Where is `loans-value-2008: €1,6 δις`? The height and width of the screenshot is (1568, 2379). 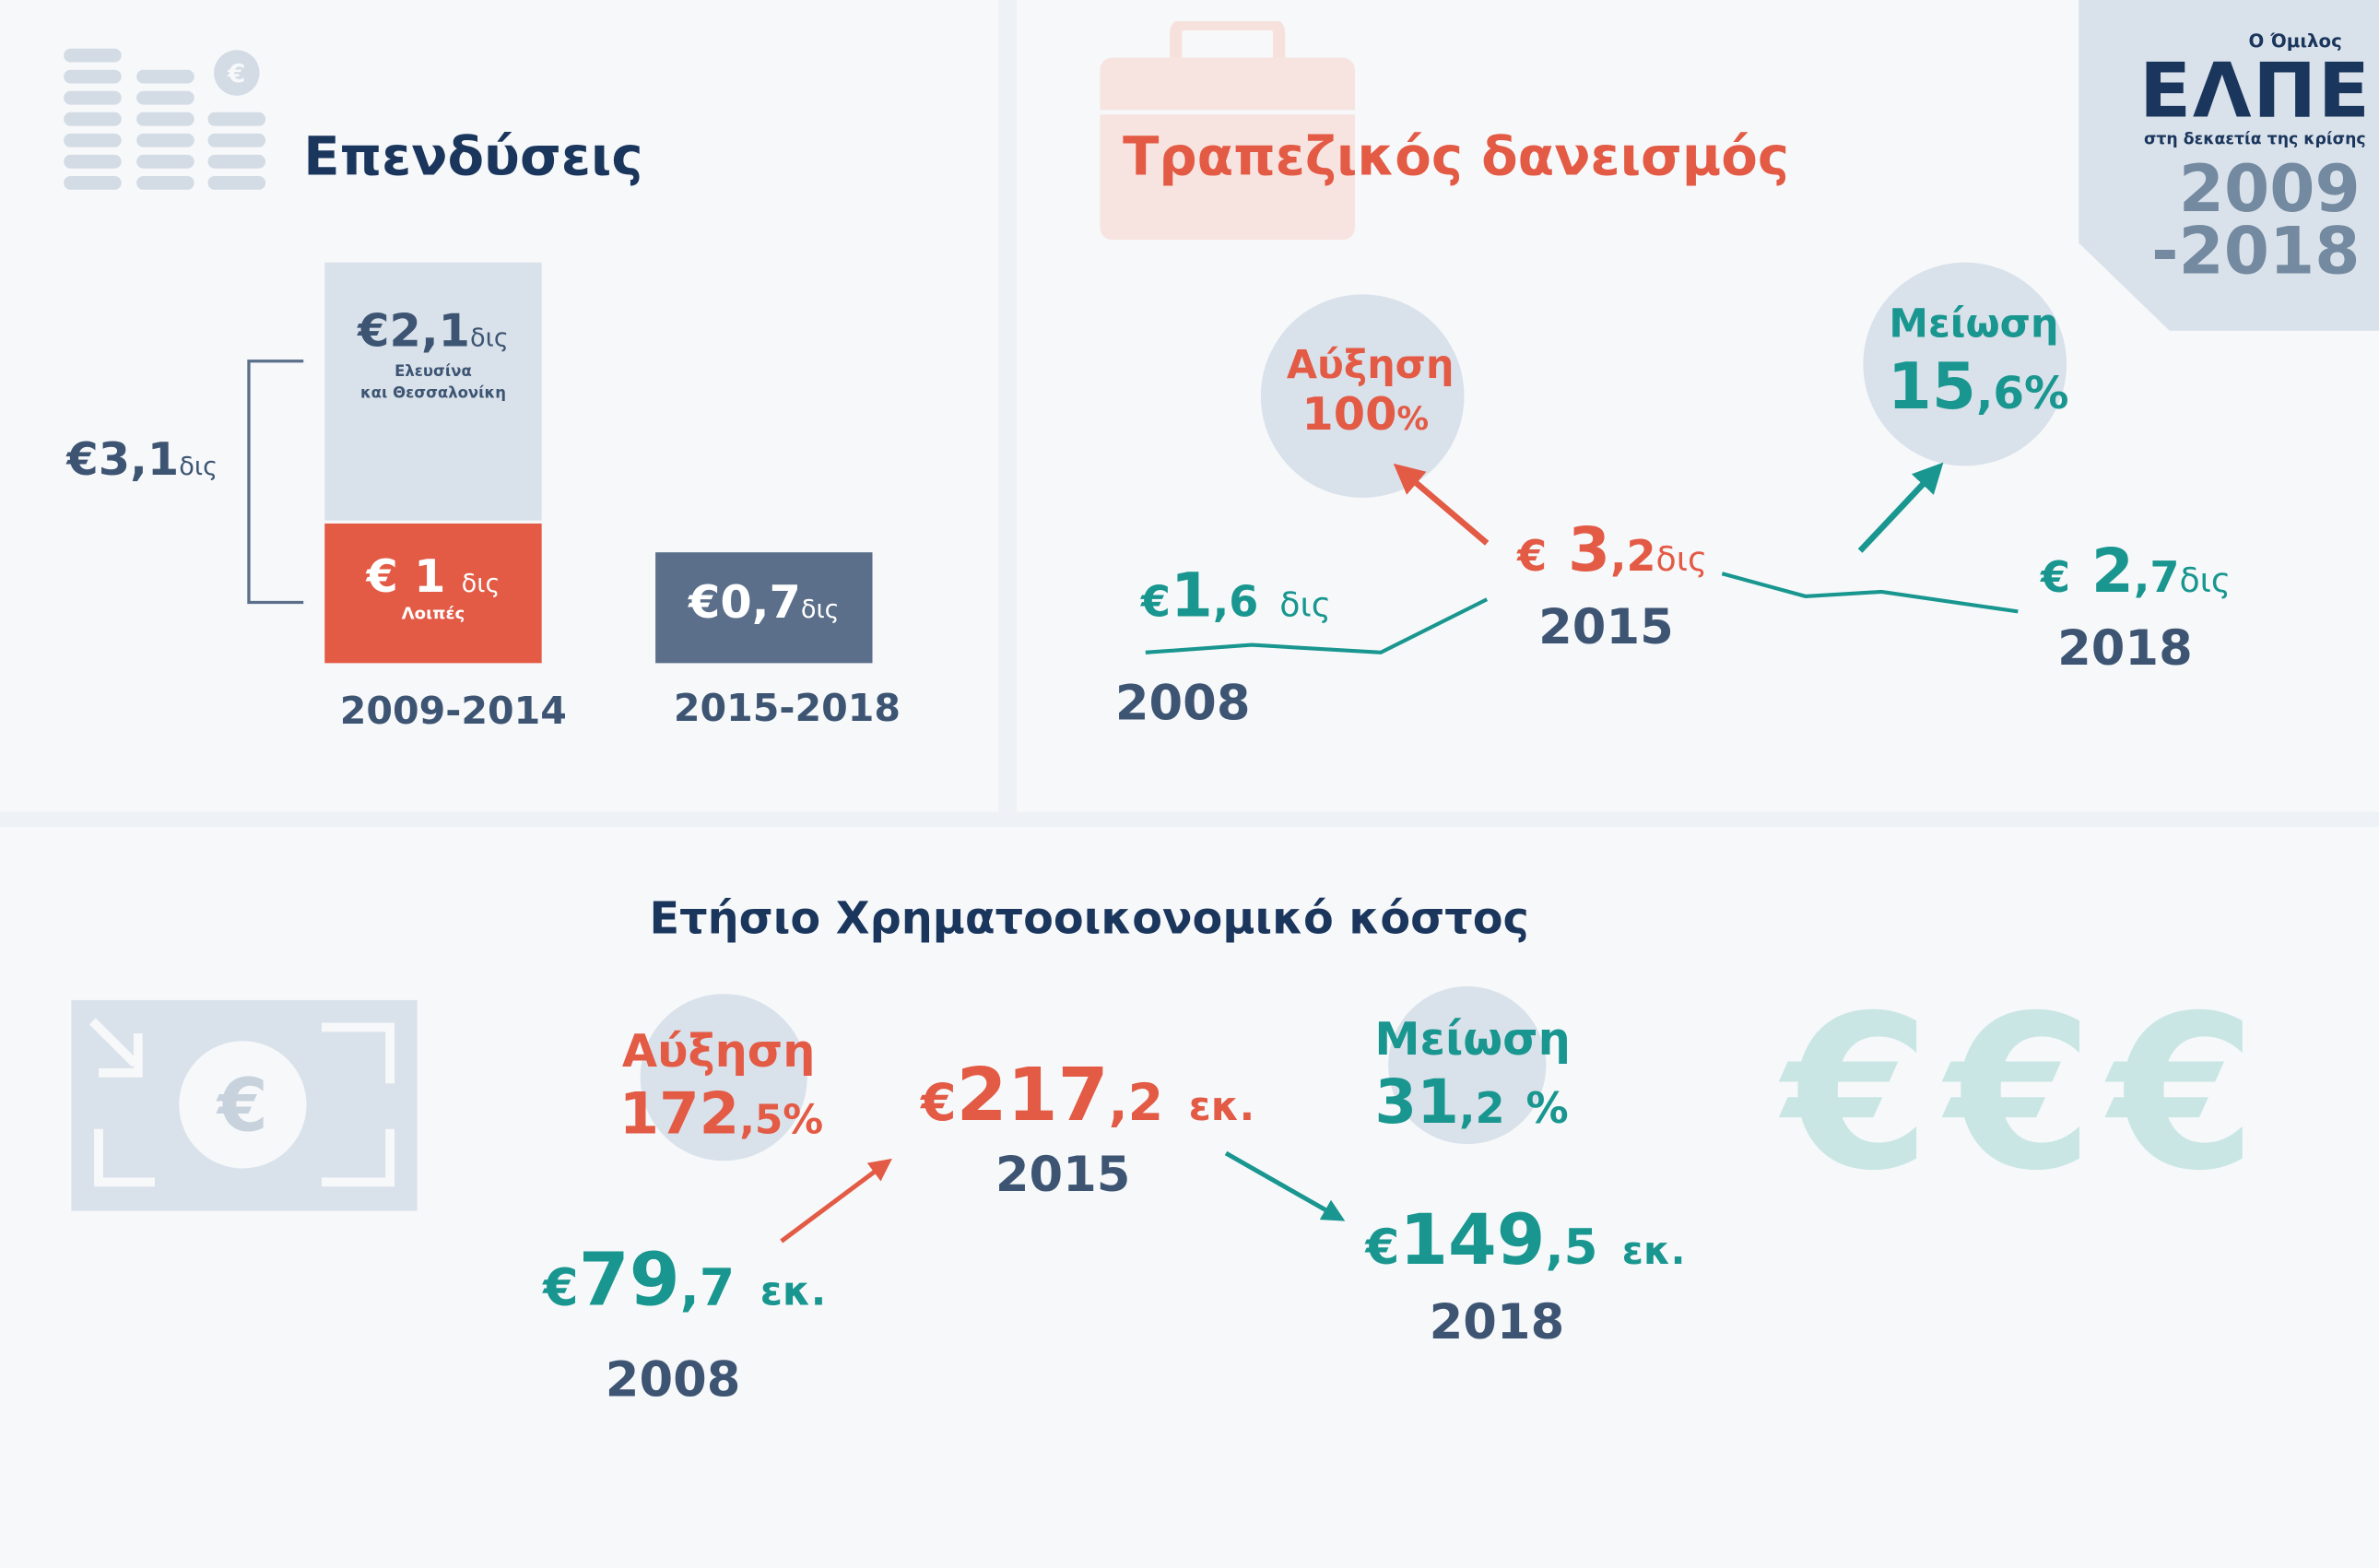
loans-value-2008: €1,6 δις is located at coordinates (1235, 596).